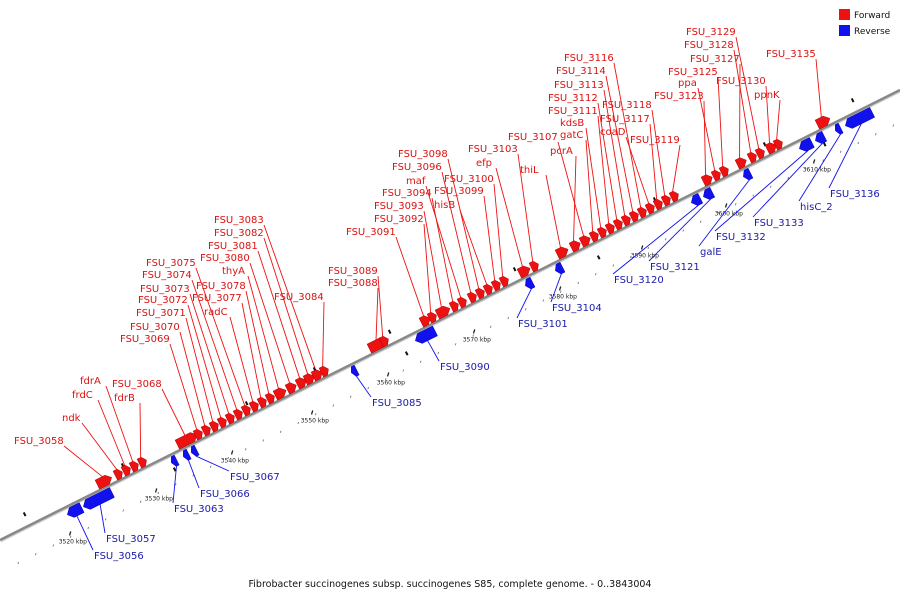  Describe the element at coordinates (487, 289) in the screenshot. I see `gene-hisB` at that location.